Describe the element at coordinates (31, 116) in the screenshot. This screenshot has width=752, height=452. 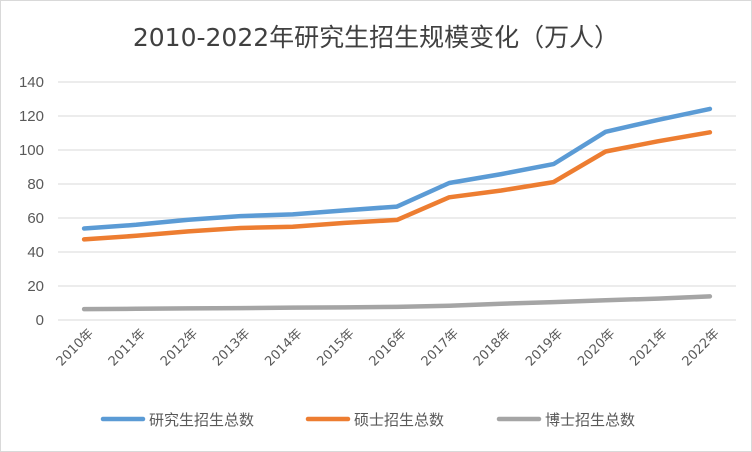
I see `y-tick-label: 120` at that location.